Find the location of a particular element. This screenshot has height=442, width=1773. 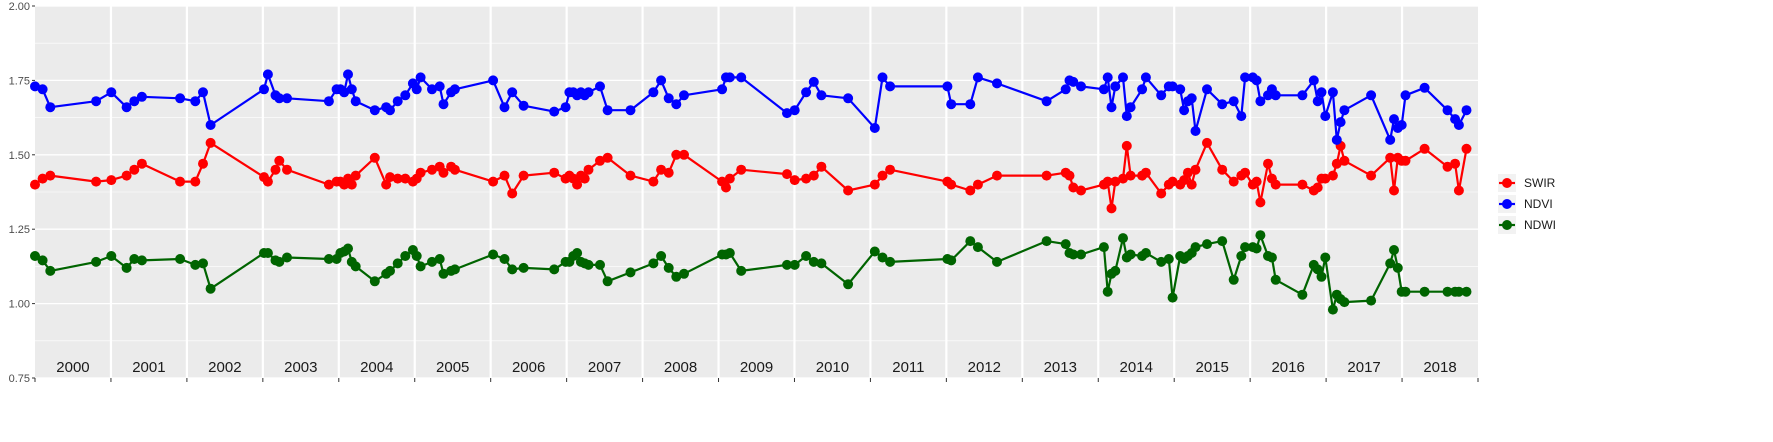

legend-item-swir: SWIR is located at coordinates (1527, 183).